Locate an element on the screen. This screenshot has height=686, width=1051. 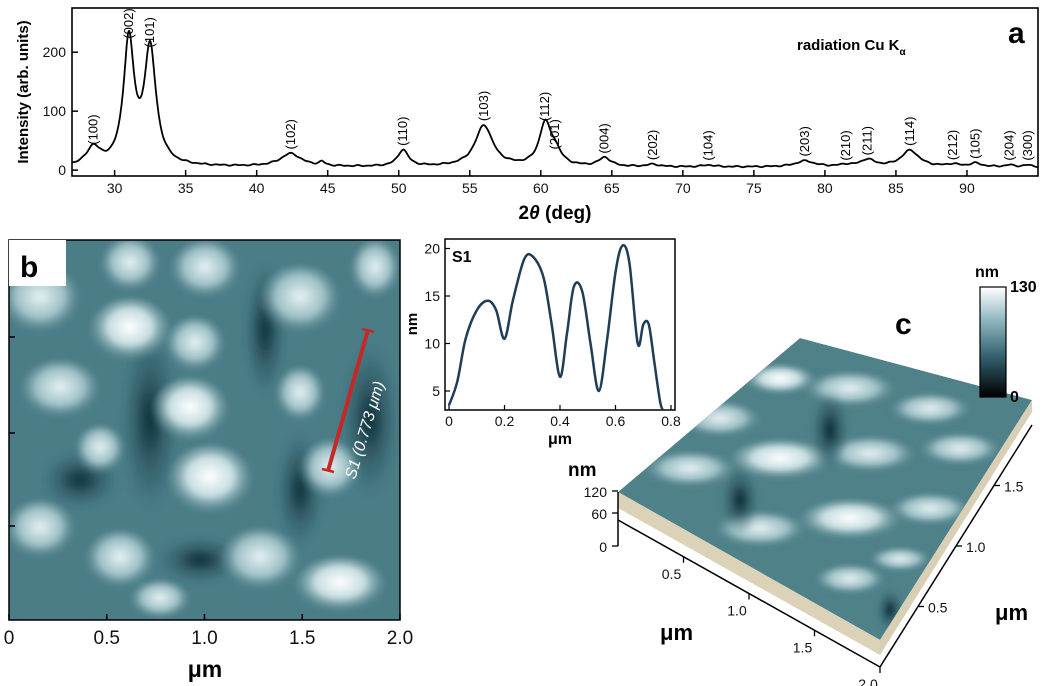
colorbar-unit: nm is located at coordinates (987, 272).